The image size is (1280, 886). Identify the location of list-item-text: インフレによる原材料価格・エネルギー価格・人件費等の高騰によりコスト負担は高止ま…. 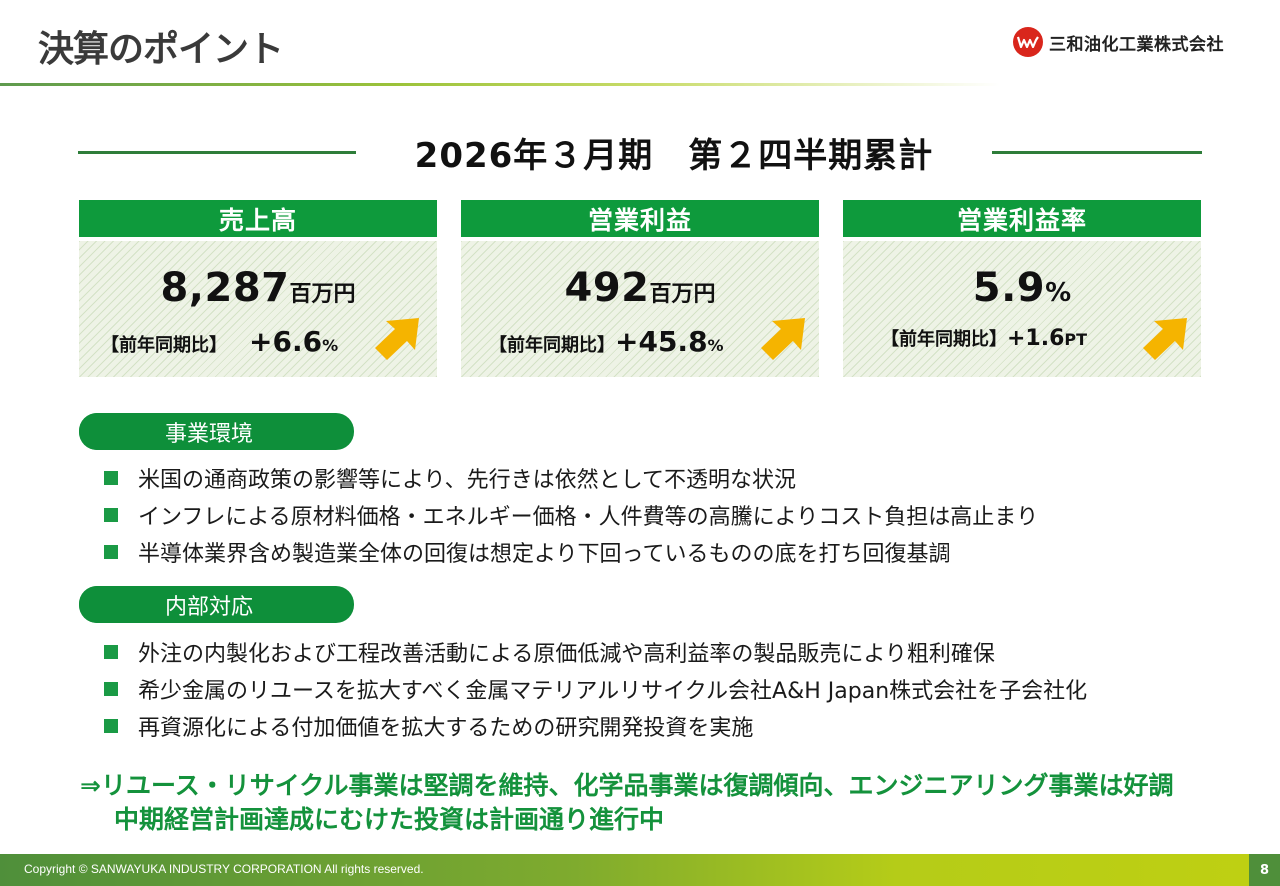
(588, 517).